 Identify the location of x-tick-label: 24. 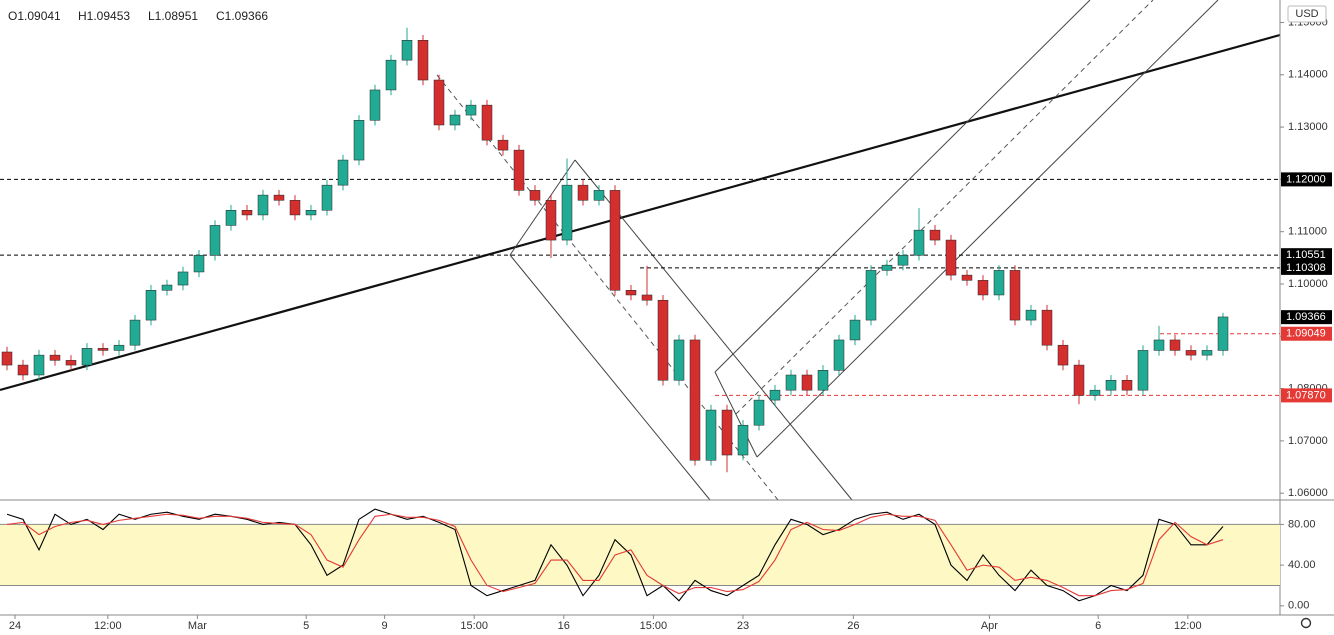
(15, 626).